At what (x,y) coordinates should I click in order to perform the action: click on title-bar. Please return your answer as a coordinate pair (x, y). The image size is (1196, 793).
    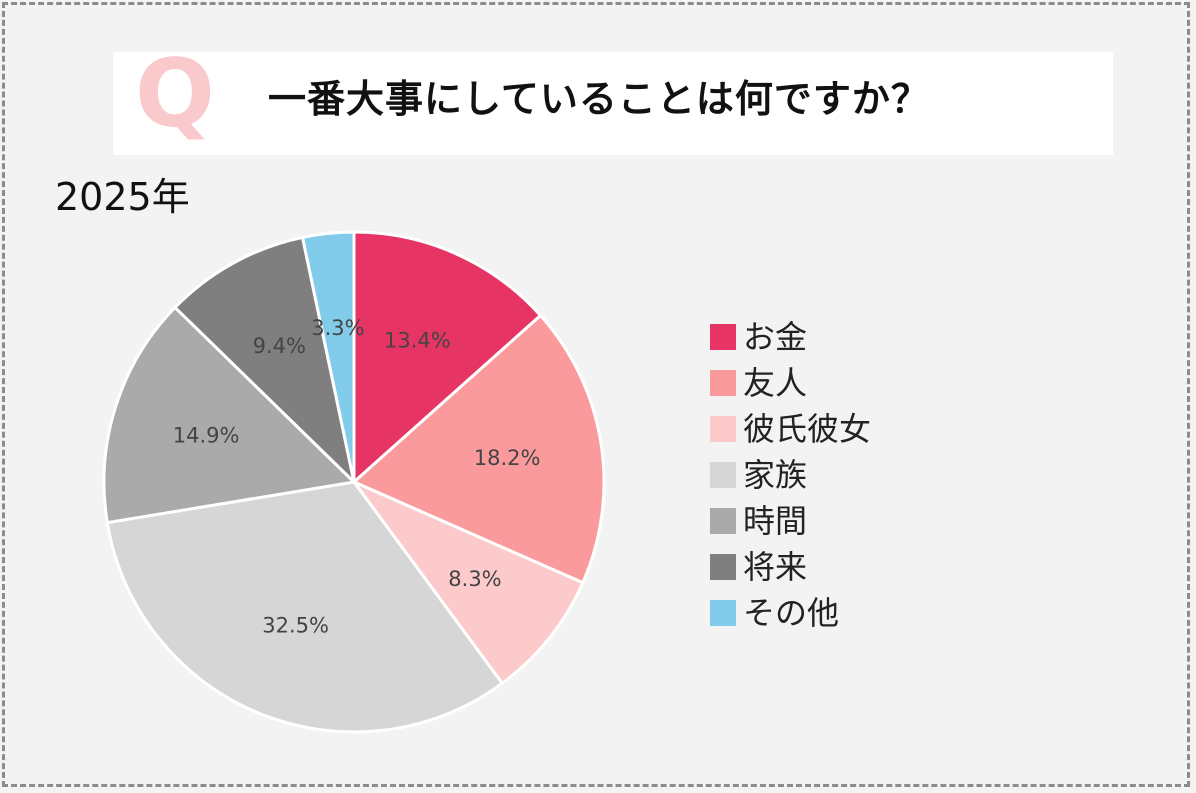
    Looking at the image, I should click on (613, 103).